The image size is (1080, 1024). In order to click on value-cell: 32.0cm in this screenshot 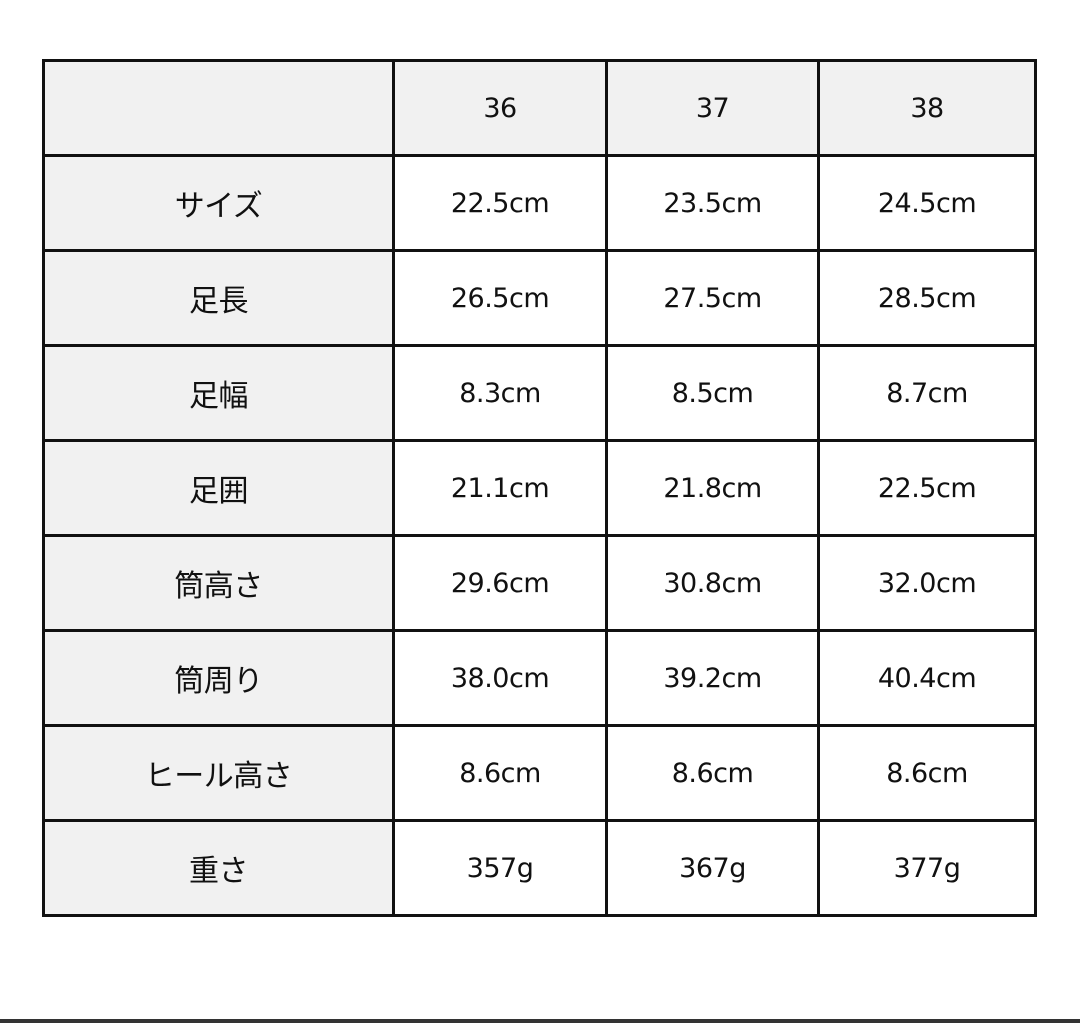, I will do `click(927, 583)`.